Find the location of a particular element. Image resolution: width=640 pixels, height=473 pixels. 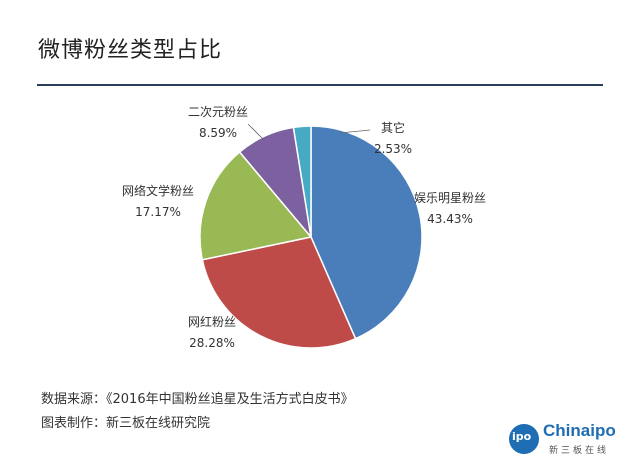

slice-label: 网红粉丝 is located at coordinates (212, 321).